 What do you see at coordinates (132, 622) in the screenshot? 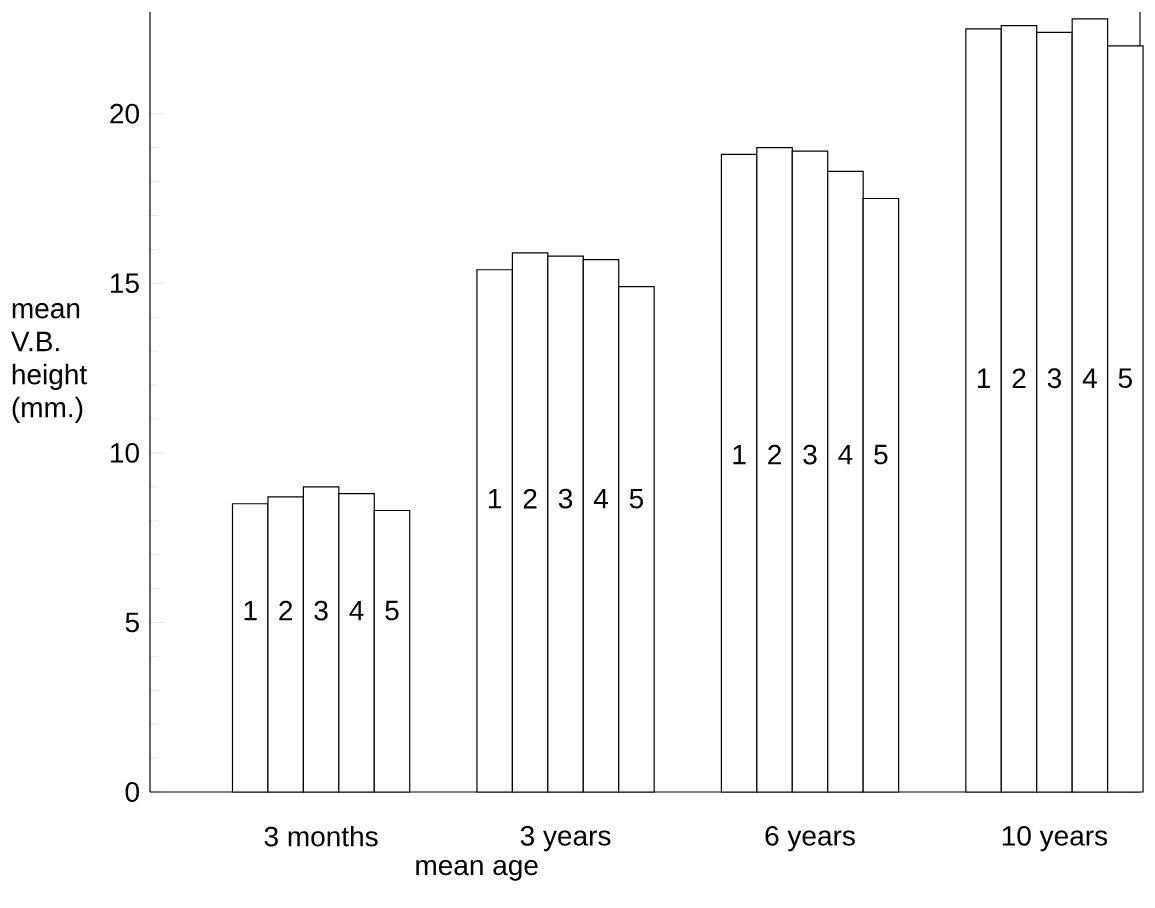
I see `y-tick-label: 5` at bounding box center [132, 622].